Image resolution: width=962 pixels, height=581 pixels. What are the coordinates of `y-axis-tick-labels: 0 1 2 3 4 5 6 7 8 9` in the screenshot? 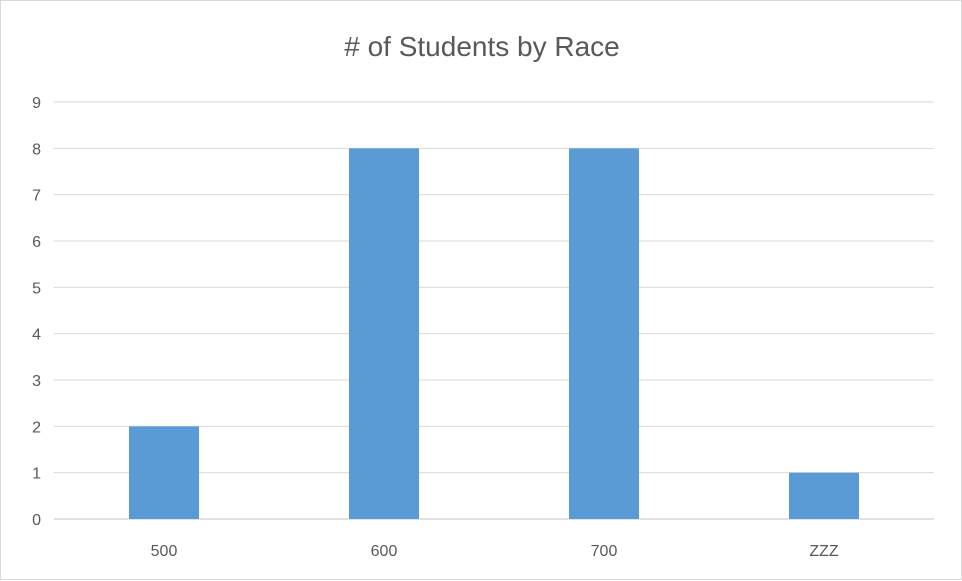 It's located at (36, 312).